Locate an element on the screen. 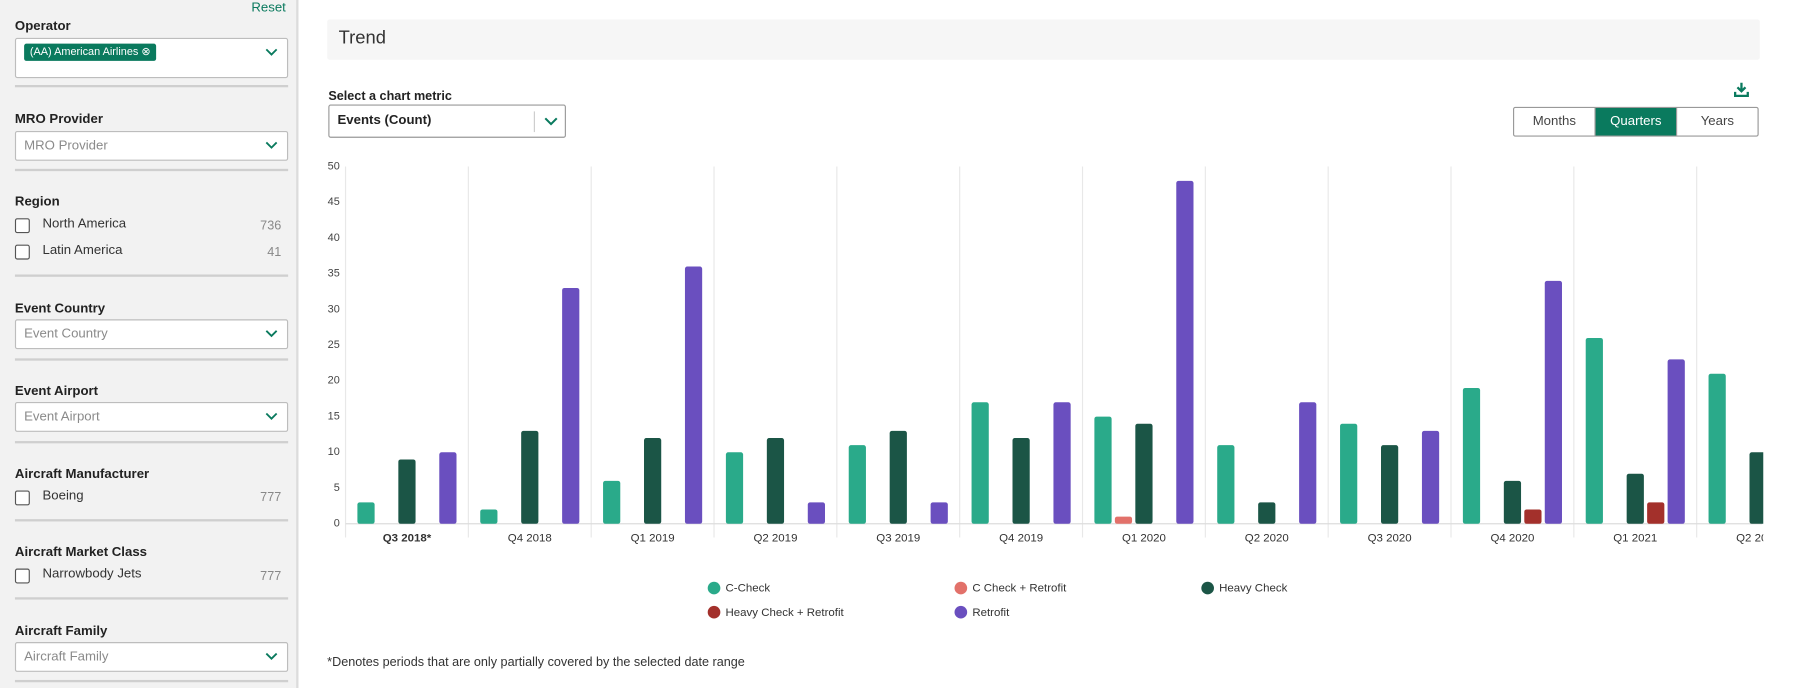 The width and height of the screenshot is (1800, 688). x-tick-label: Q1 2021 is located at coordinates (1635, 539).